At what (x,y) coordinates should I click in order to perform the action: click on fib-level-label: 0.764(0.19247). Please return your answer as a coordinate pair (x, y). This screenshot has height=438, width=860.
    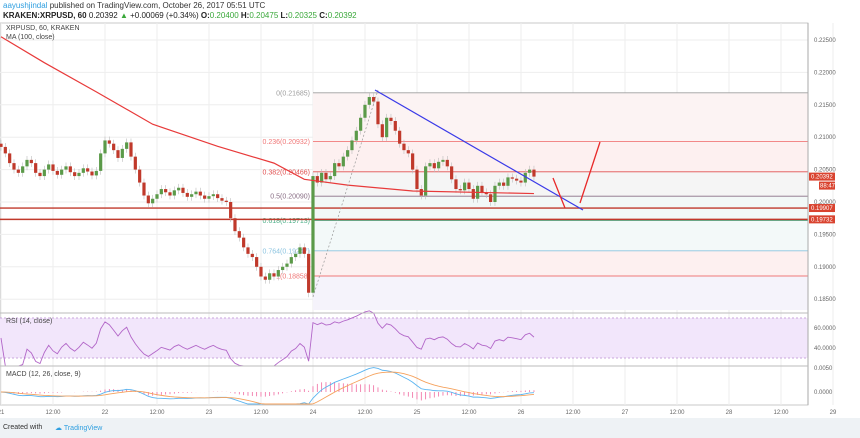
    Looking at the image, I should click on (286, 251).